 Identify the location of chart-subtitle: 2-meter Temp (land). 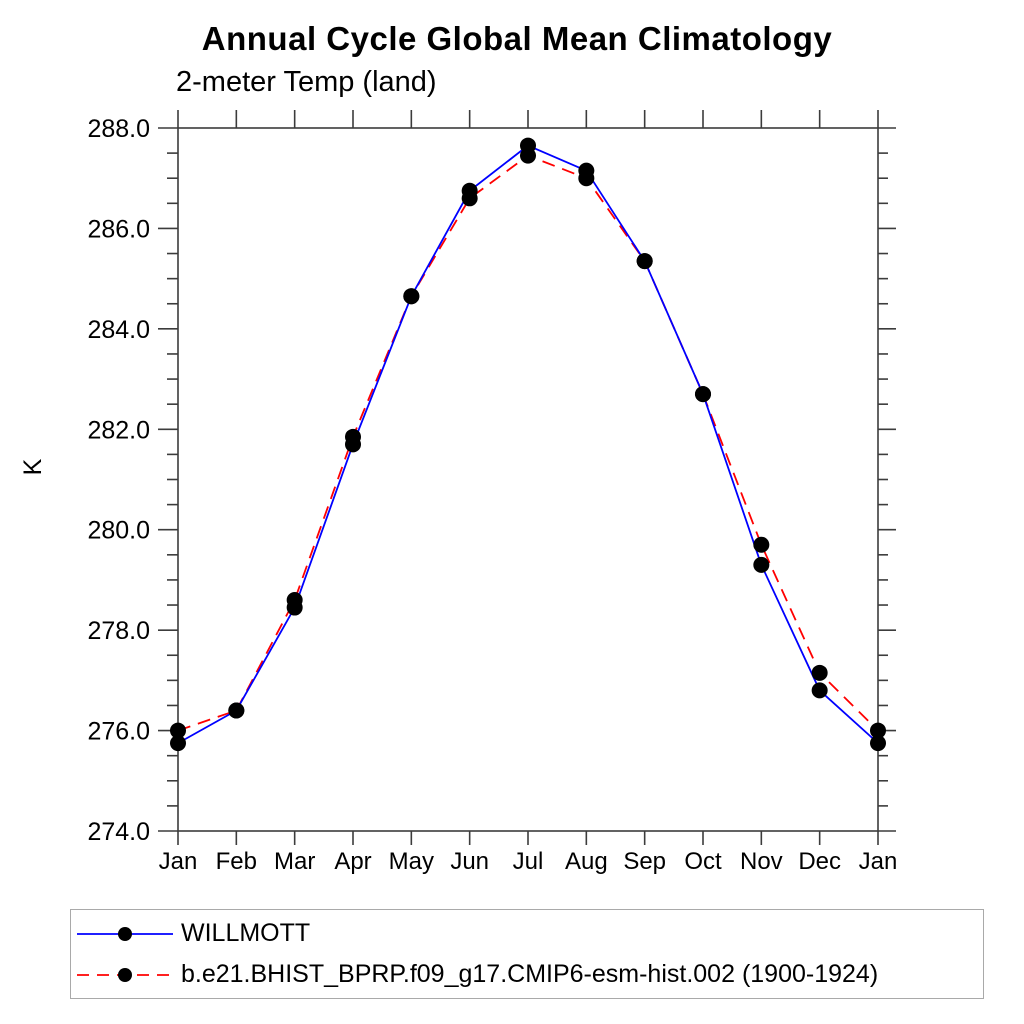
(306, 82).